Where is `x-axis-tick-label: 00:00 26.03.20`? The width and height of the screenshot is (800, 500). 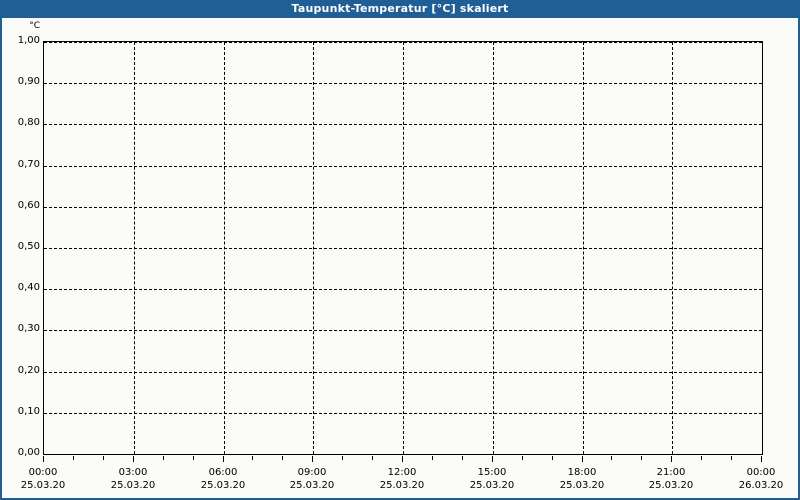
x-axis-tick-label: 00:00 26.03.20 is located at coordinates (758, 479).